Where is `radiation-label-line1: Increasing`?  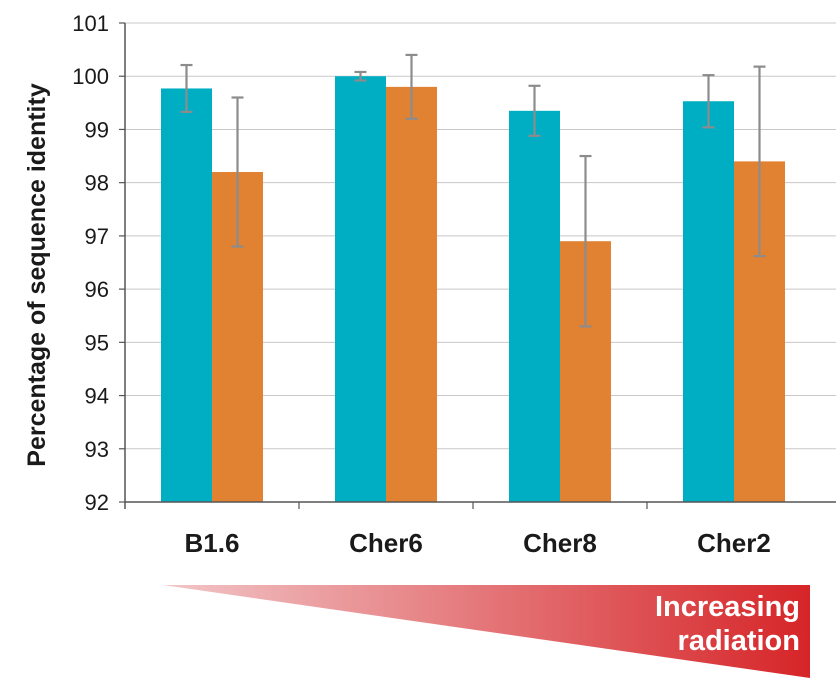
radiation-label-line1: Increasing is located at coordinates (727, 607).